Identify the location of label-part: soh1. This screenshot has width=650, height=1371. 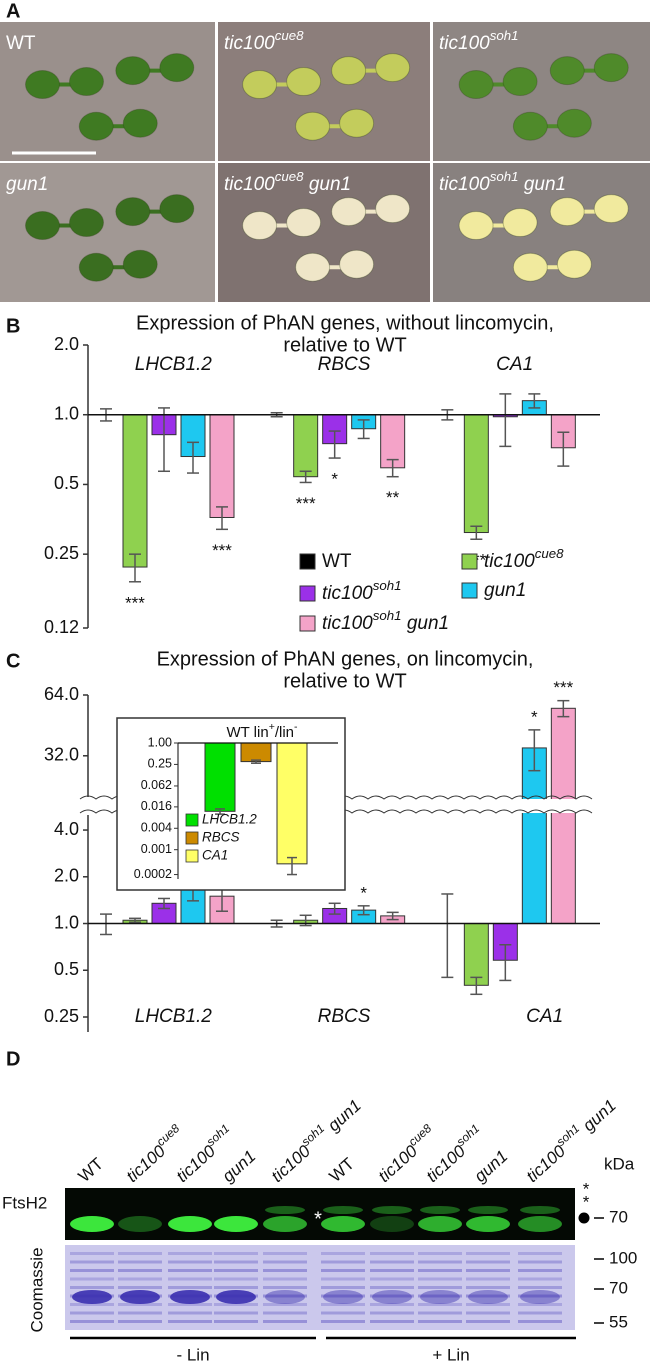
(504, 35).